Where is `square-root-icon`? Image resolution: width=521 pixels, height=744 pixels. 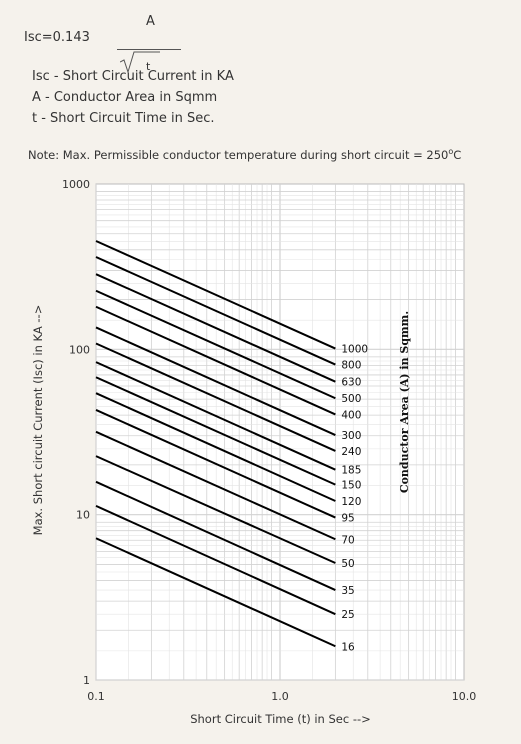 square-root-icon is located at coordinates (140, 62).